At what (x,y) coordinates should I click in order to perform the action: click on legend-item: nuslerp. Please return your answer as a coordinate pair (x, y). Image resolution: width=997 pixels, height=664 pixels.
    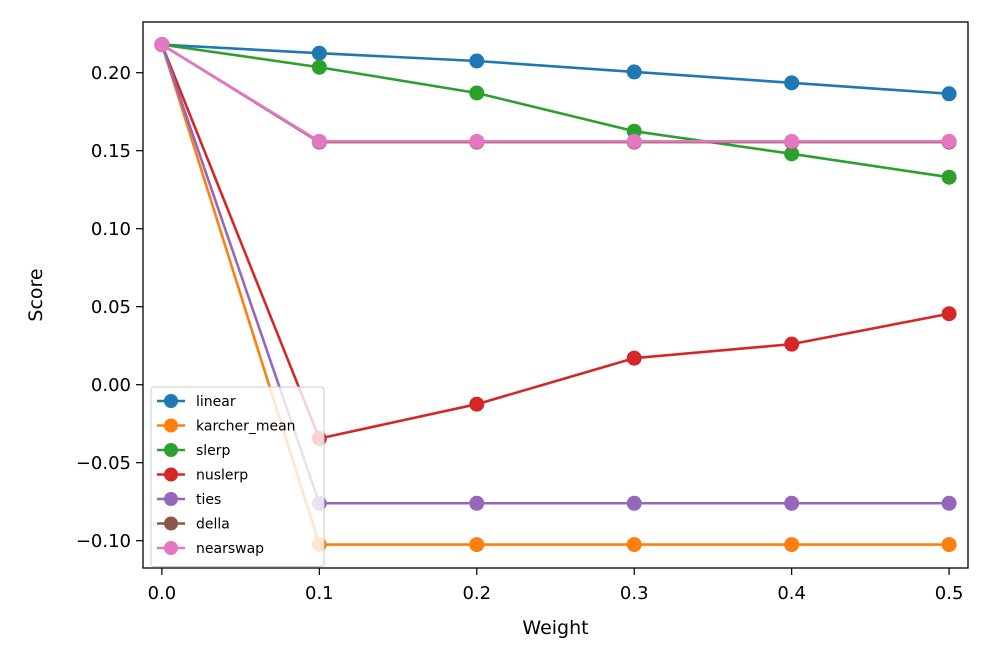
    Looking at the image, I should click on (202, 475).